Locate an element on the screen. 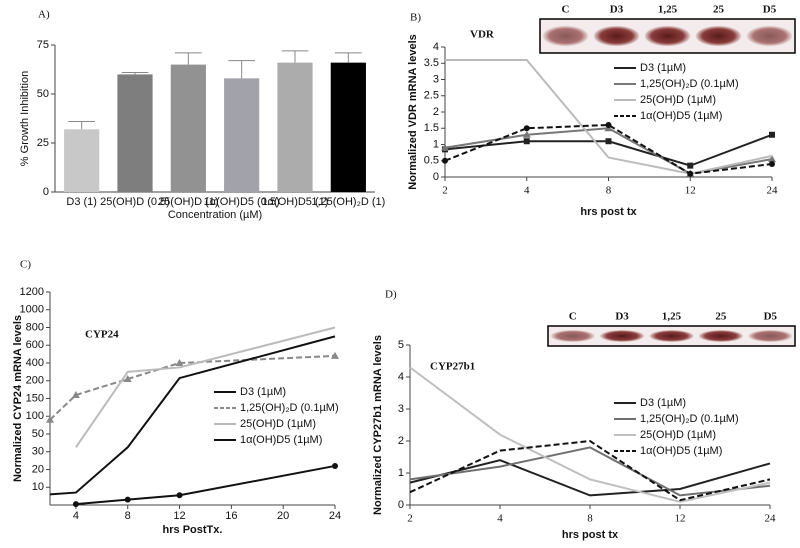  y-tick-label: 1200 is located at coordinates (32, 292).